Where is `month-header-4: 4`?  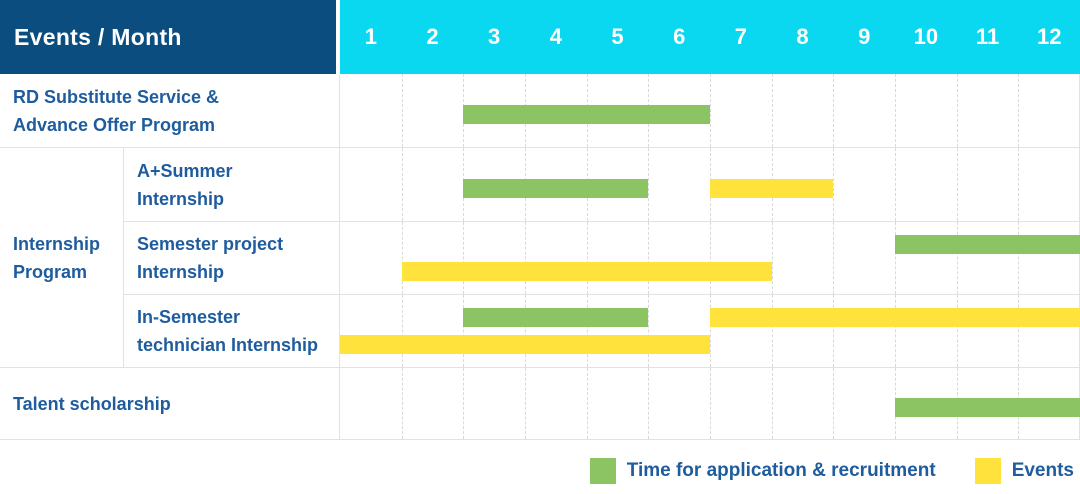
month-header-4: 4 is located at coordinates (555, 36).